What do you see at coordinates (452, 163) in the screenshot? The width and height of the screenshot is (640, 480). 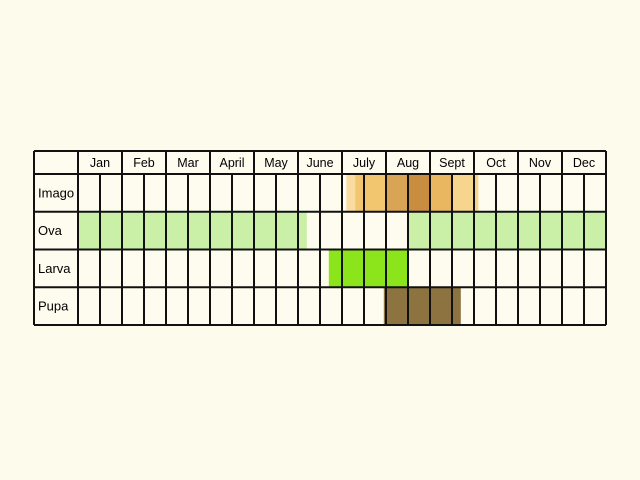 I see `month-label: Sept` at bounding box center [452, 163].